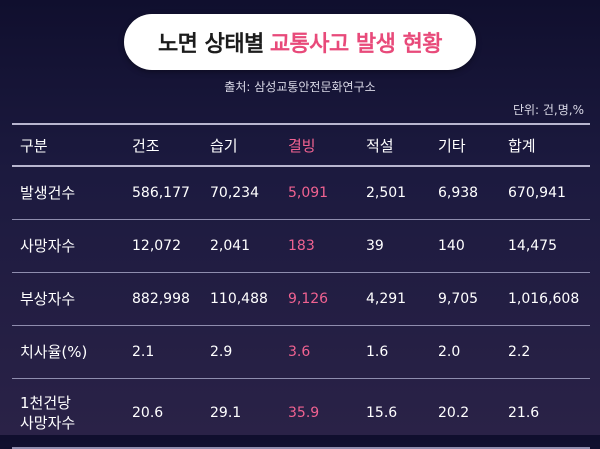 The width and height of the screenshot is (600, 449). I want to click on table-cell: 70,234, so click(241, 193).